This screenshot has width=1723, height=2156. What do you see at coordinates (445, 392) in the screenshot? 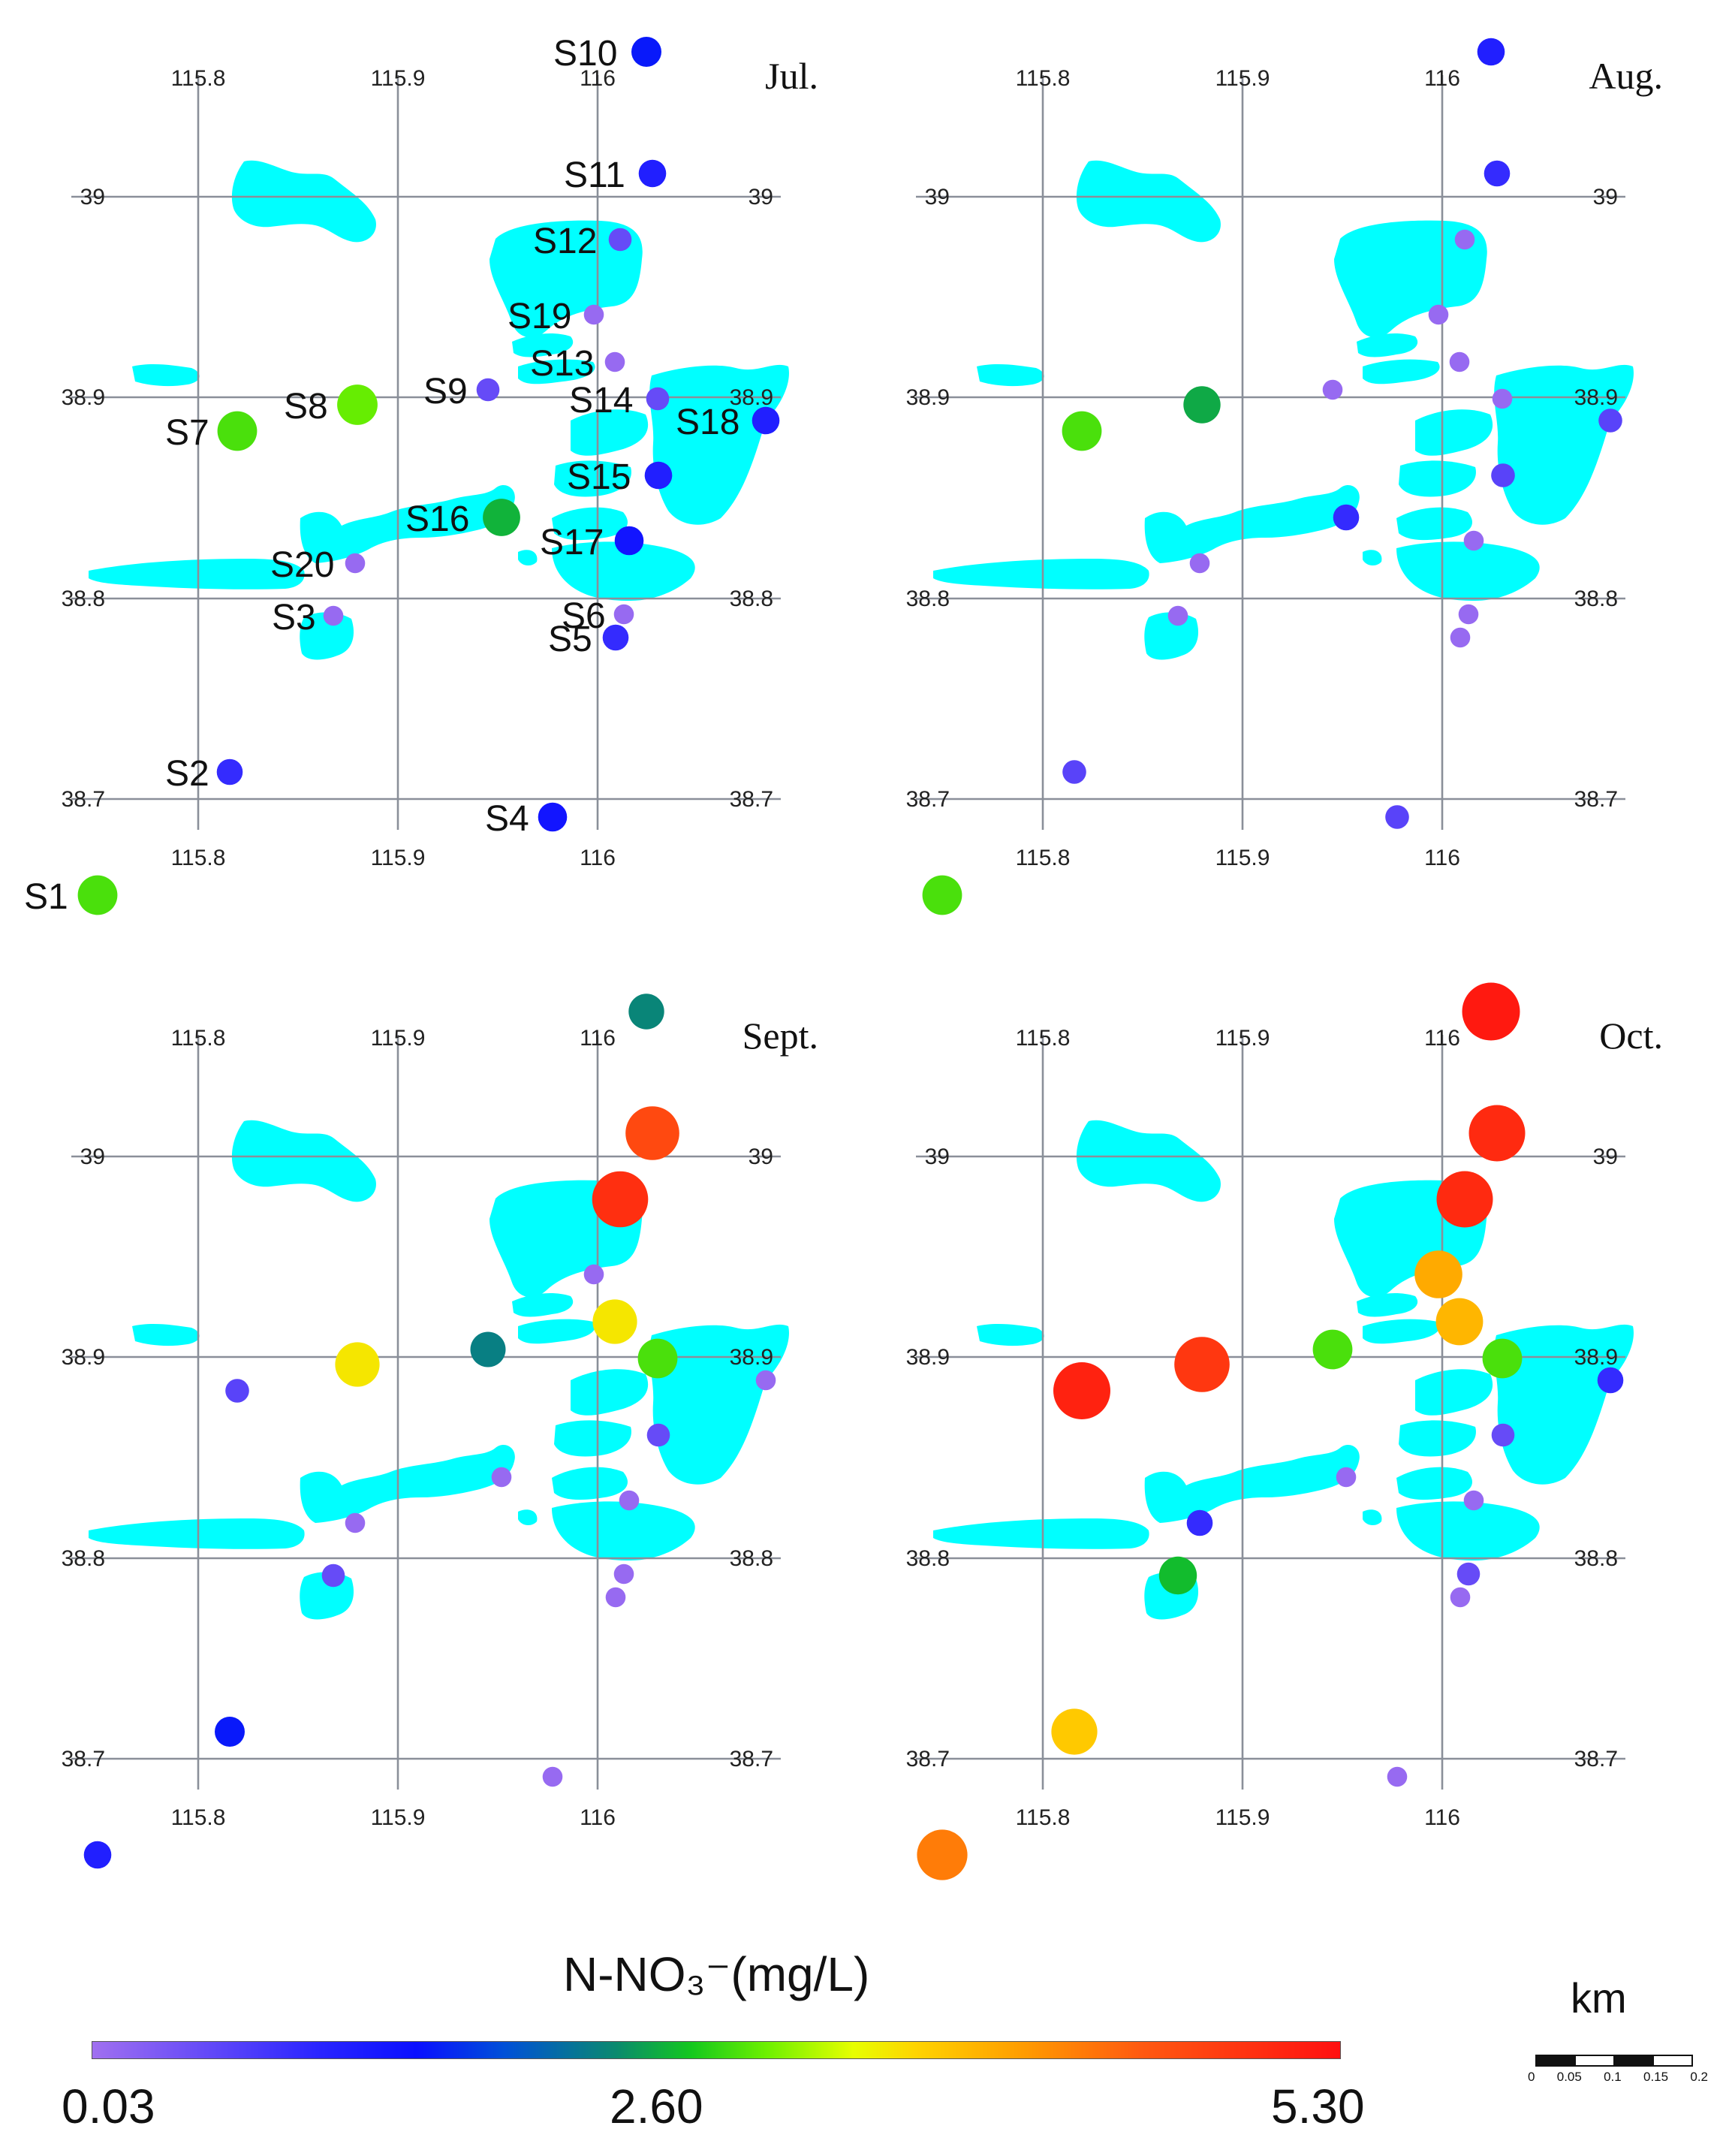
I see `site-label-s9: S9` at bounding box center [445, 392].